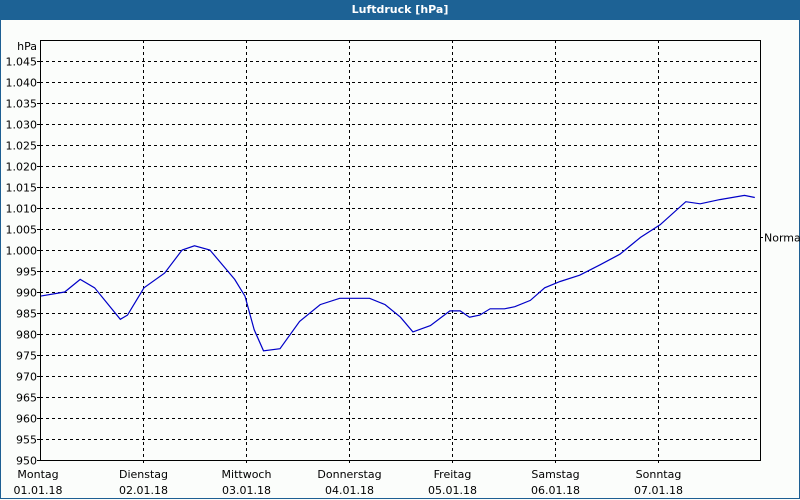  What do you see at coordinates (38, 490) in the screenshot?
I see `x-tick-date: 01.01.18` at bounding box center [38, 490].